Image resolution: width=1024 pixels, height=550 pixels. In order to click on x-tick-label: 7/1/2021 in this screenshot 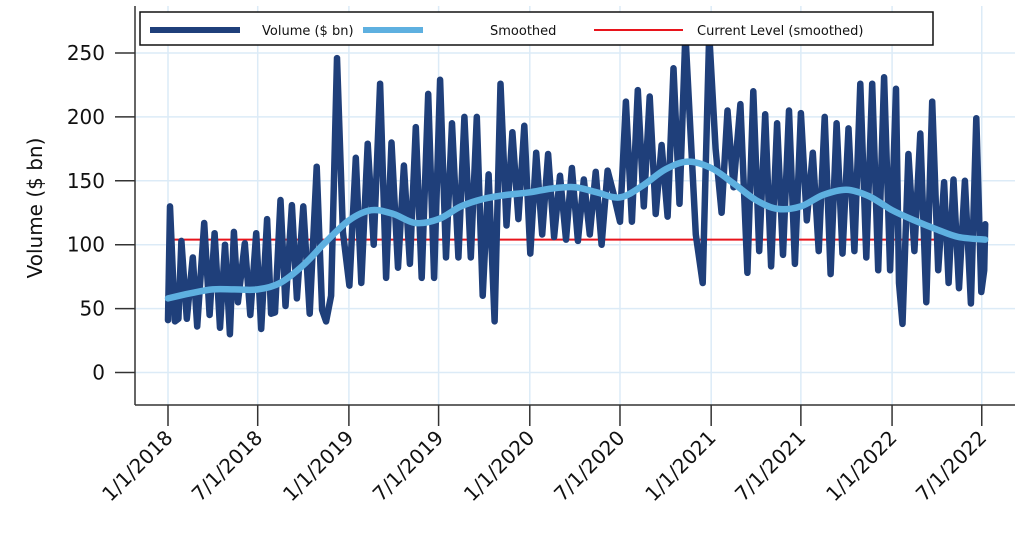, I will do `click(770, 466)`.